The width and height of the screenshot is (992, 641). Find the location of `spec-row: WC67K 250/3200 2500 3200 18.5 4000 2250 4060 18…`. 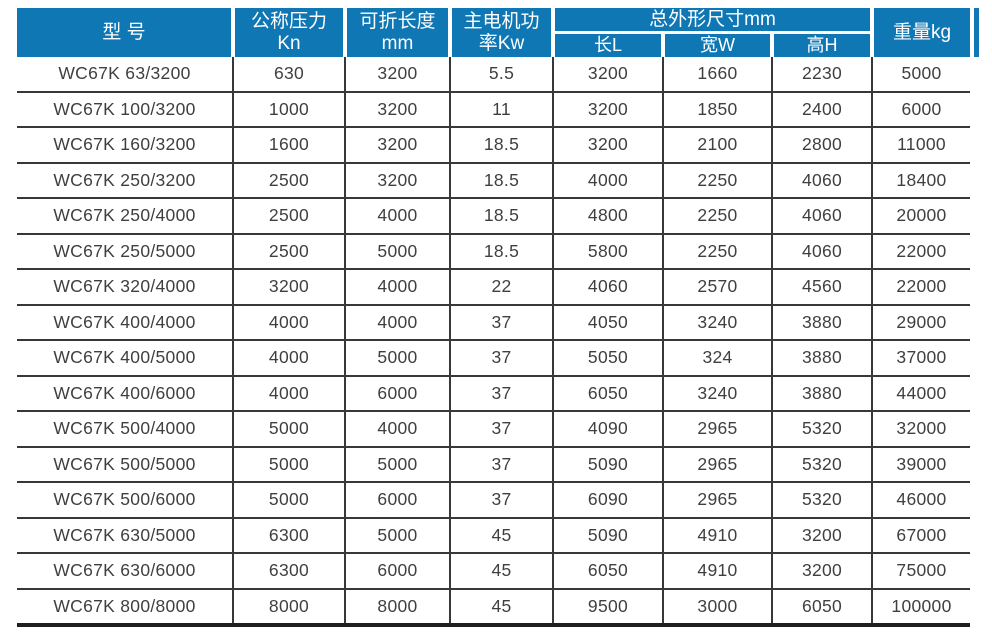

spec-row: WC67K 250/3200 2500 3200 18.5 4000 2250 4060 18… is located at coordinates (494, 180).